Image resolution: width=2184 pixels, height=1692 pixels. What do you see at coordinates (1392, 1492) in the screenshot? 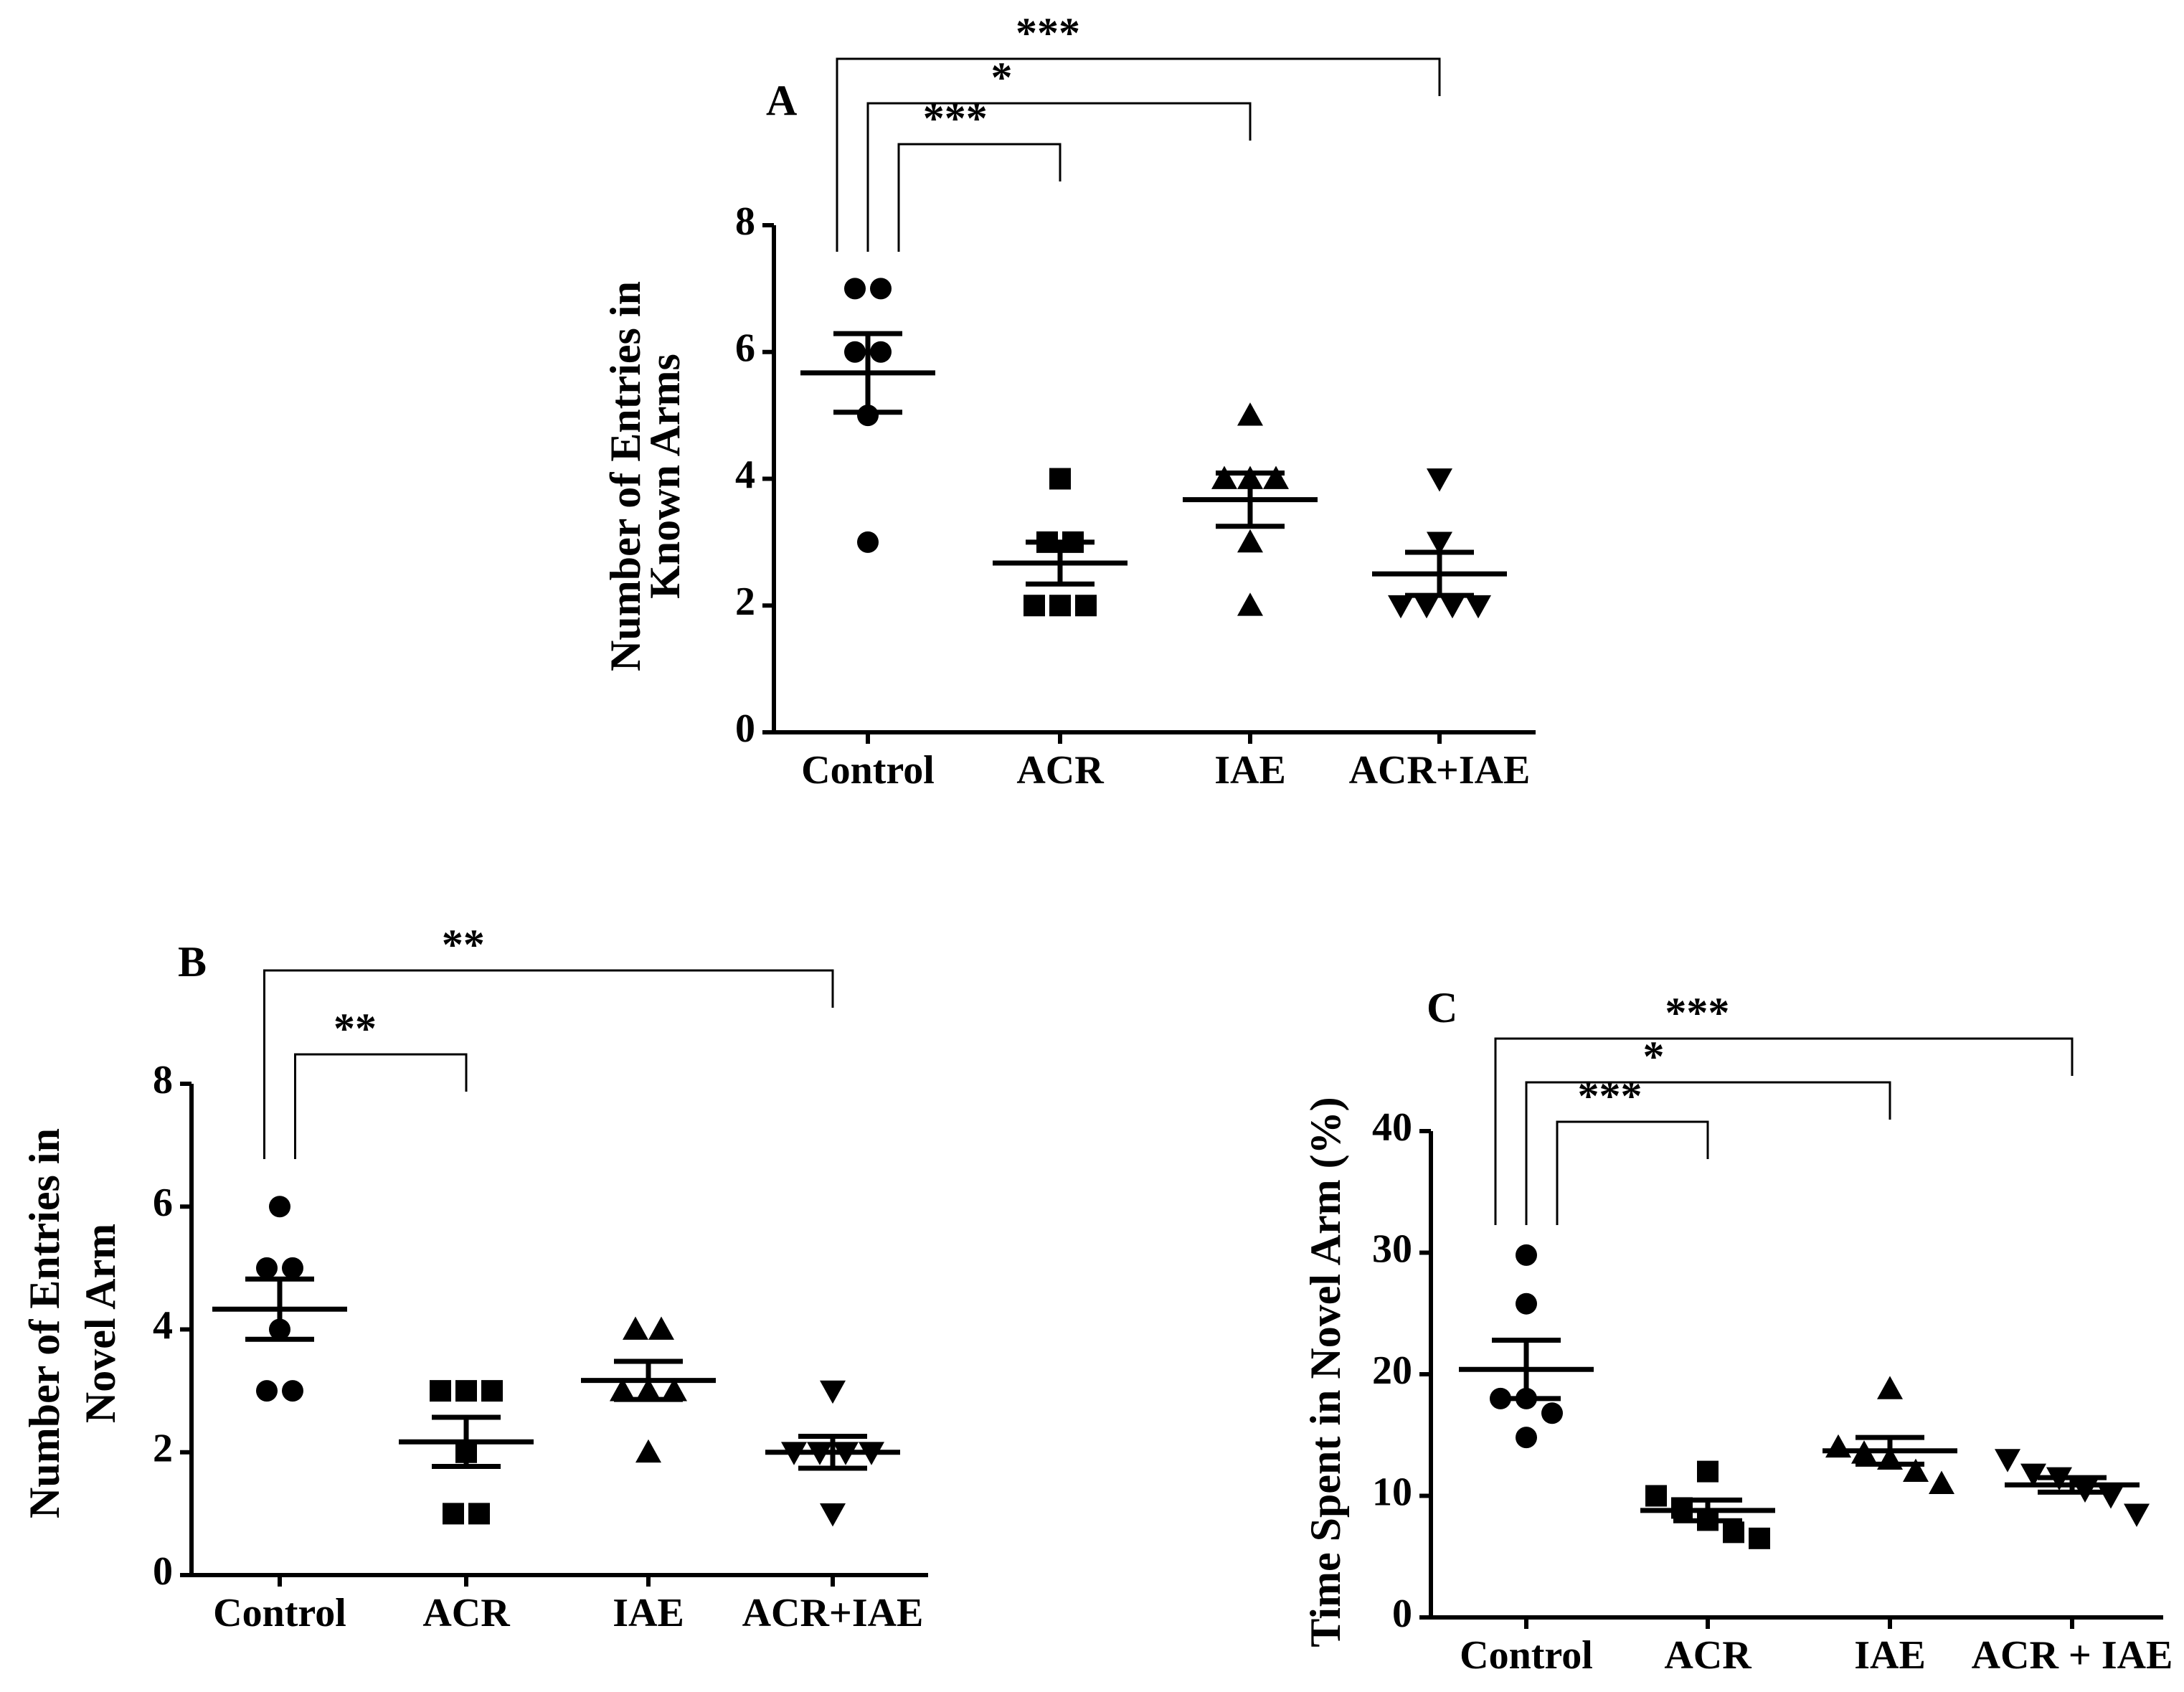
I see `y-tick-label: 10` at bounding box center [1392, 1492].